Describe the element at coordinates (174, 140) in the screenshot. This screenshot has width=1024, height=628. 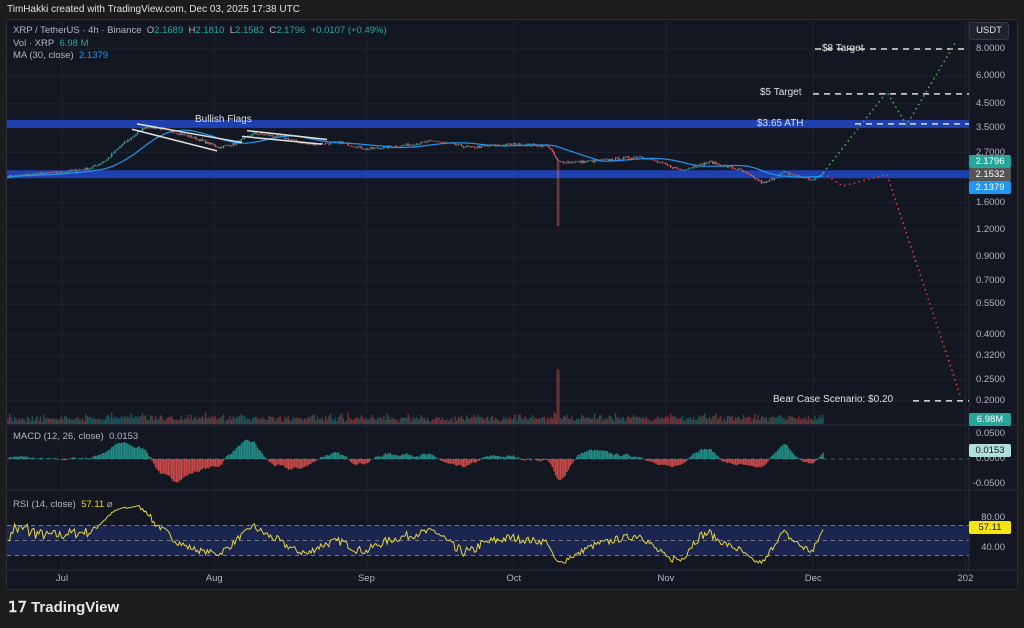
I see `flag-line` at that location.